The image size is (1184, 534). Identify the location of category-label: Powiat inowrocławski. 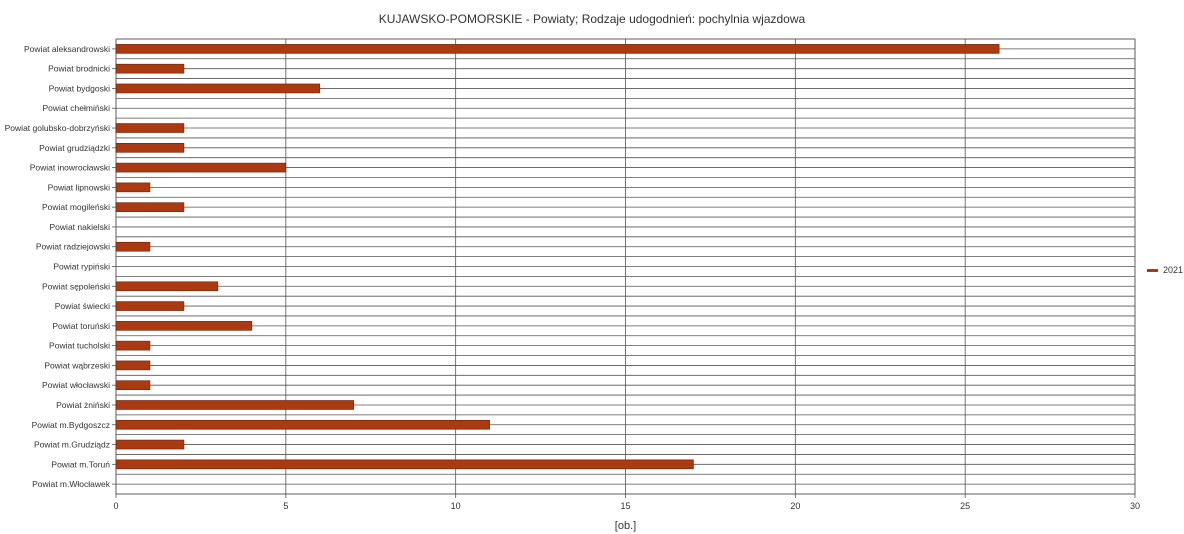
(70, 168).